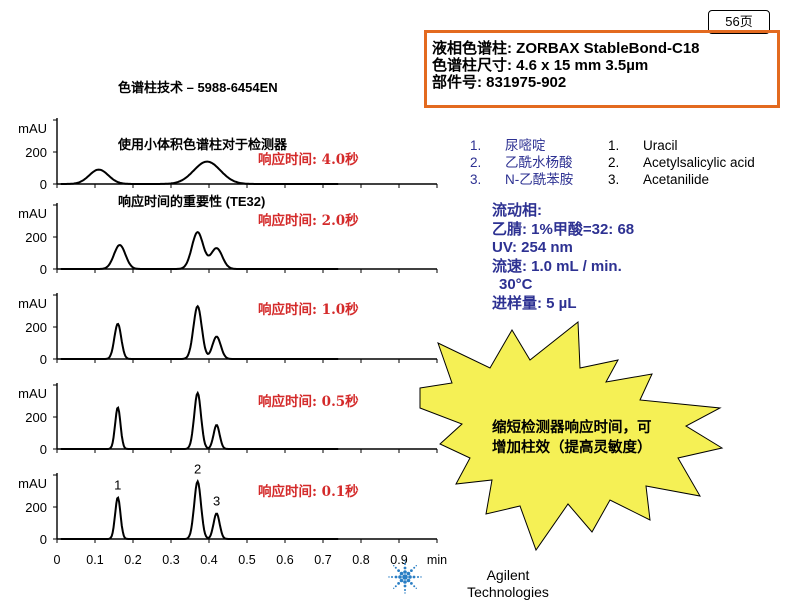 The image size is (792, 612). What do you see at coordinates (660, 145) in the screenshot?
I see `peak-name-en: Uracil` at bounding box center [660, 145].